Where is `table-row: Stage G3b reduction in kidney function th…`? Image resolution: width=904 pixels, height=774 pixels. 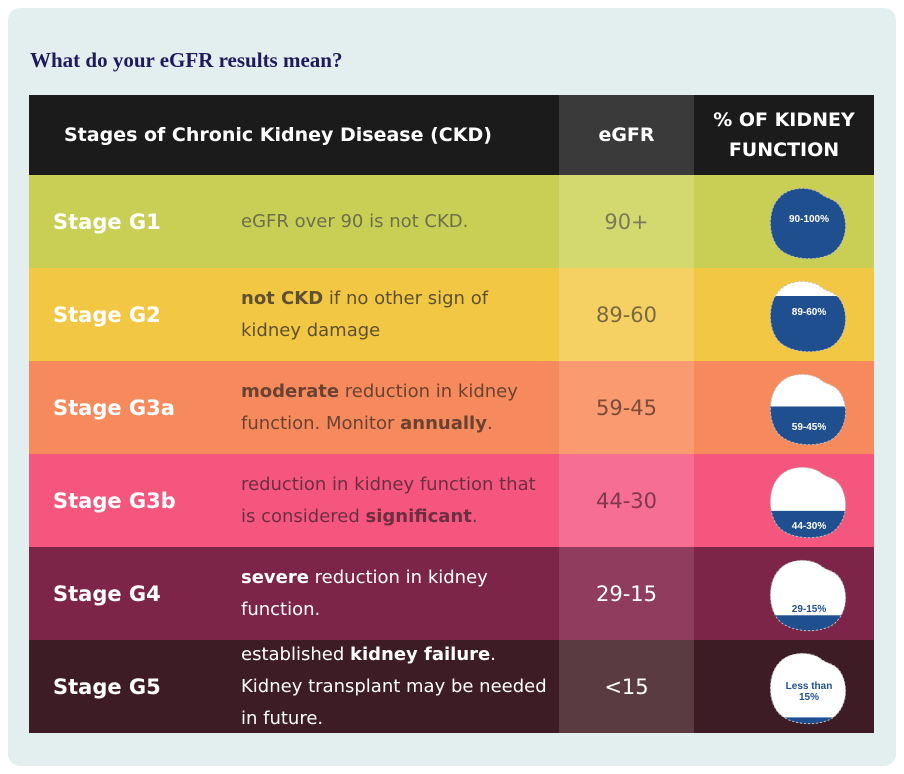 table-row: Stage G3b reduction in kidney function th… is located at coordinates (451, 500).